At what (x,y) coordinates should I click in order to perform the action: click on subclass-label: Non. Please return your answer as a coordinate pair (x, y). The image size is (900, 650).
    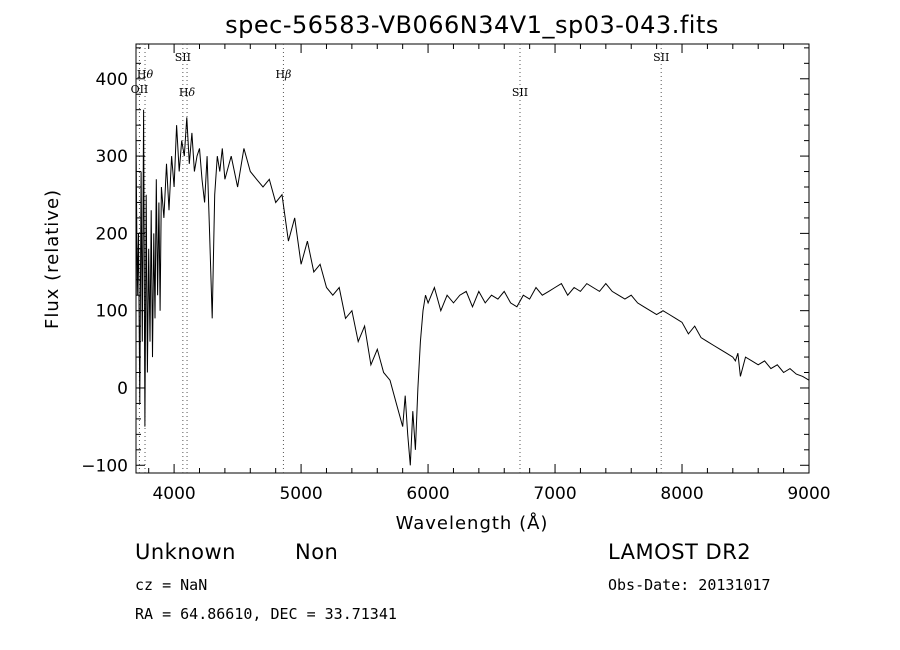
    Looking at the image, I should click on (317, 552).